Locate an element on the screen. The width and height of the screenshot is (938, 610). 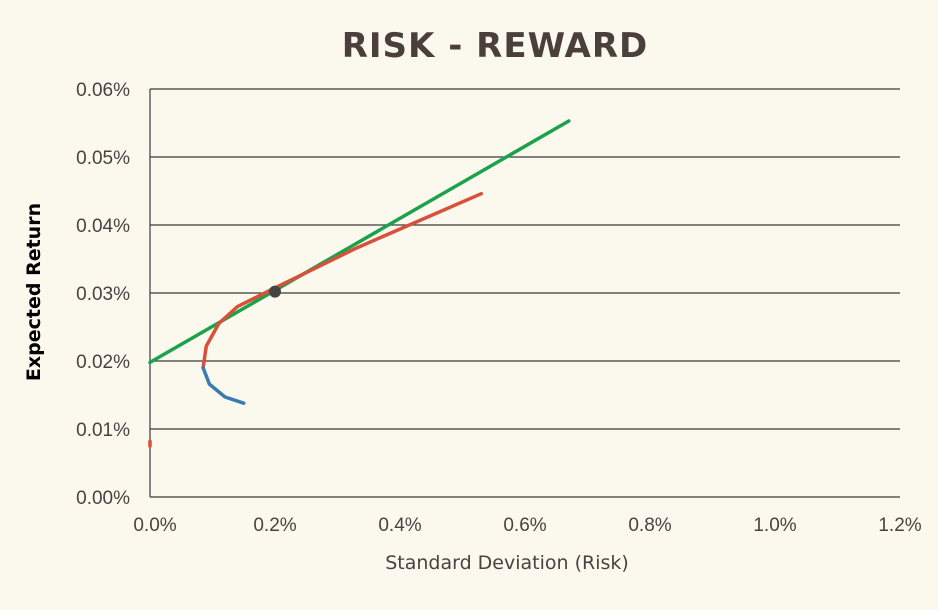
x-tick-label: 0.6% is located at coordinates (524, 525).